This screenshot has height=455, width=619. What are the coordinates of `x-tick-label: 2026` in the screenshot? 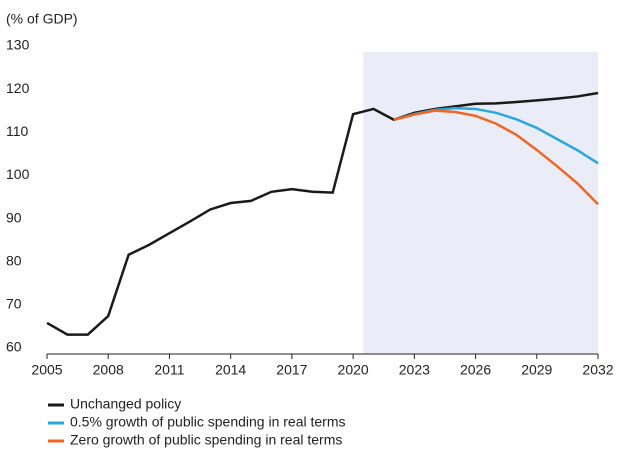 It's located at (475, 370).